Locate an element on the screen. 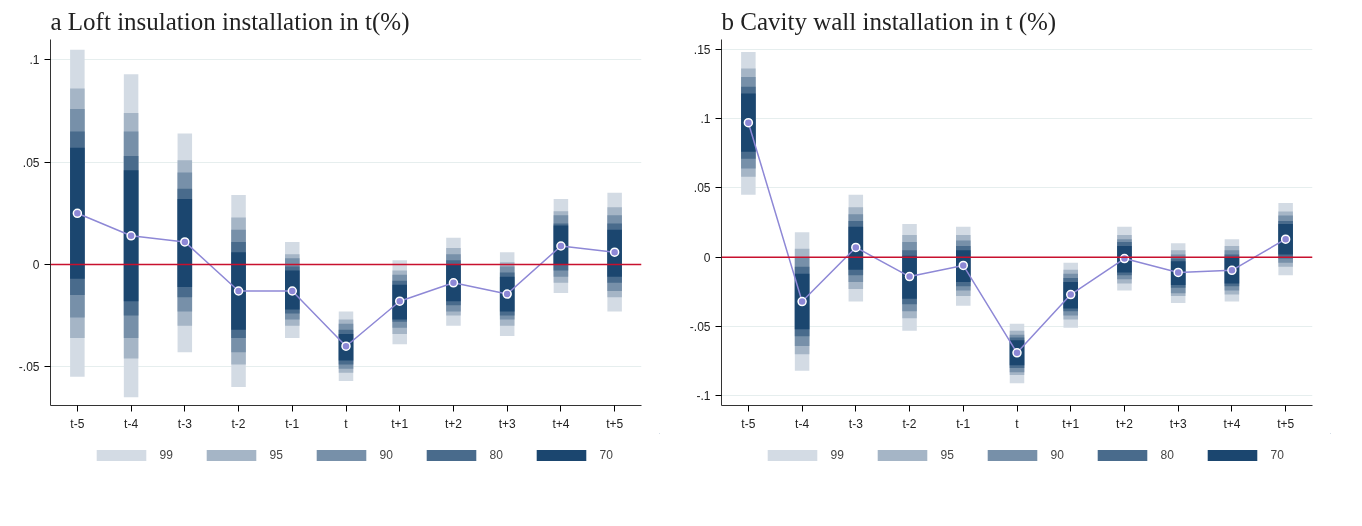 The width and height of the screenshot is (1362, 526). y-tick-label: .15 is located at coordinates (702, 49).